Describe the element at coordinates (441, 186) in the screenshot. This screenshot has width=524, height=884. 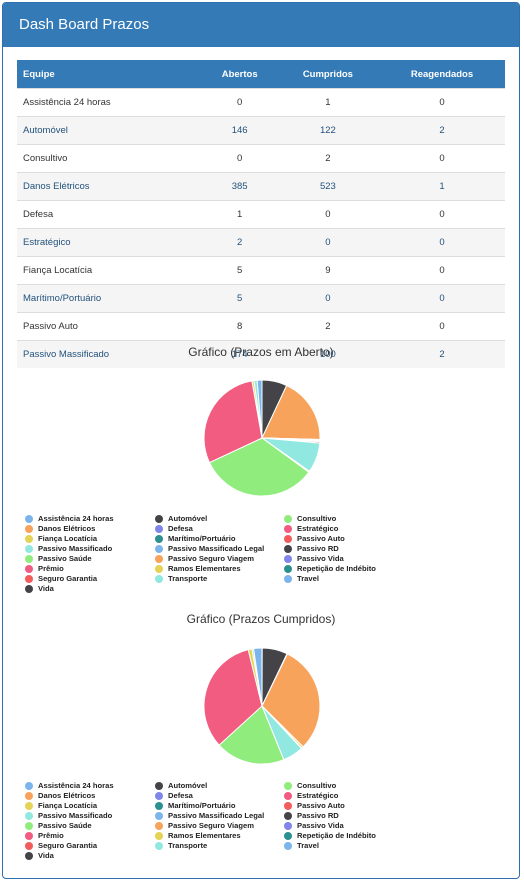
I see `cell-reagendados: 1` at that location.